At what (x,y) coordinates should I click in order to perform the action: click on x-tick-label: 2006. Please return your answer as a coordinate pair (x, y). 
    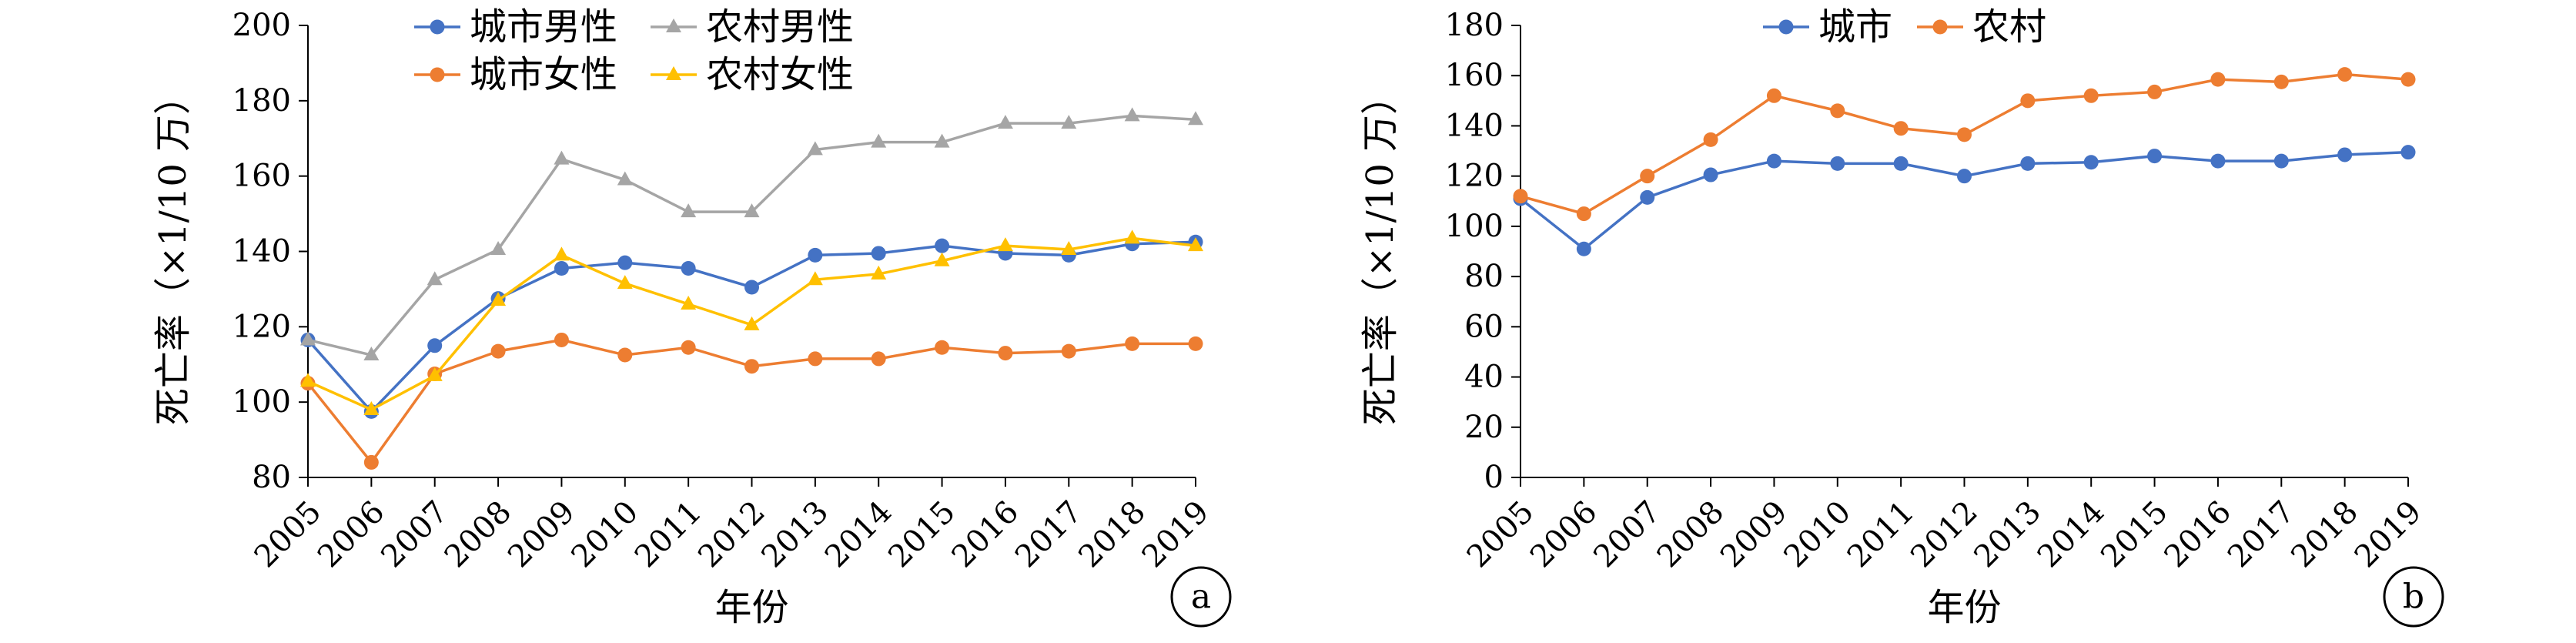
    Looking at the image, I should click on (352, 534).